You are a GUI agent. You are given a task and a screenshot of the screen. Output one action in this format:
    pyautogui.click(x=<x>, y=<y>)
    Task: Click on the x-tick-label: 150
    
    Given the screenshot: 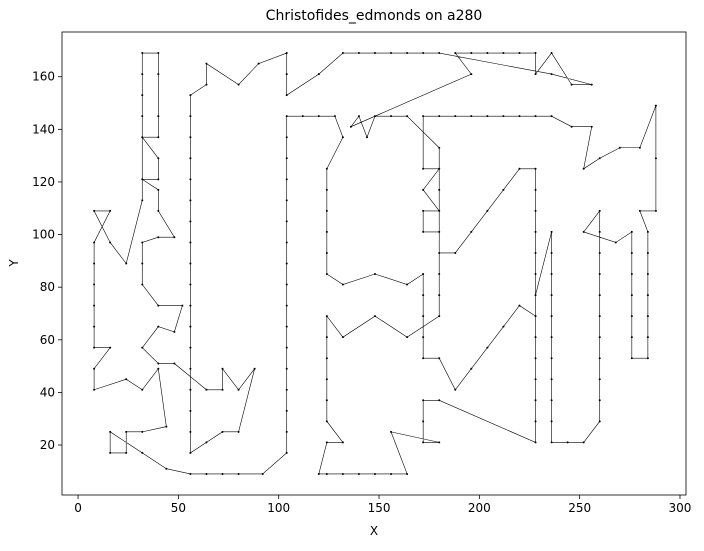 What is the action you would take?
    pyautogui.click(x=379, y=508)
    